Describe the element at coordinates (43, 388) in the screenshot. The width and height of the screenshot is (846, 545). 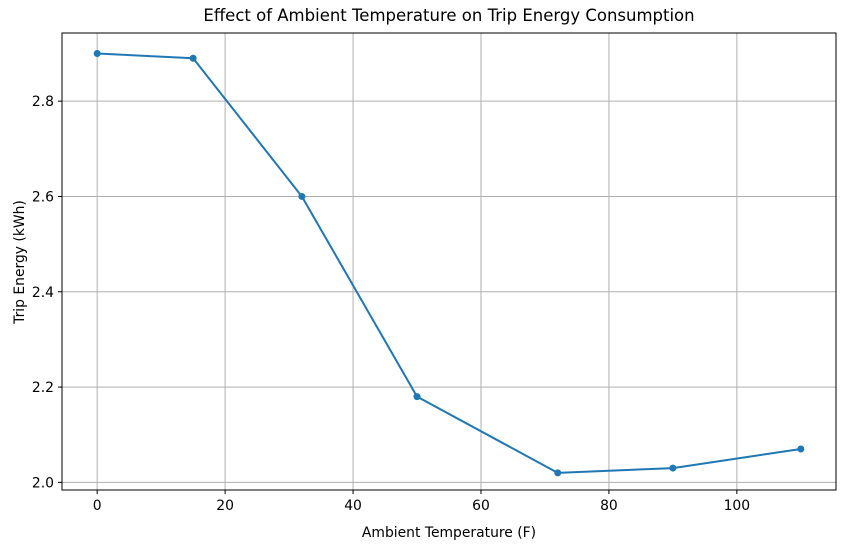
I see `y-tick-label: 2.2` at that location.